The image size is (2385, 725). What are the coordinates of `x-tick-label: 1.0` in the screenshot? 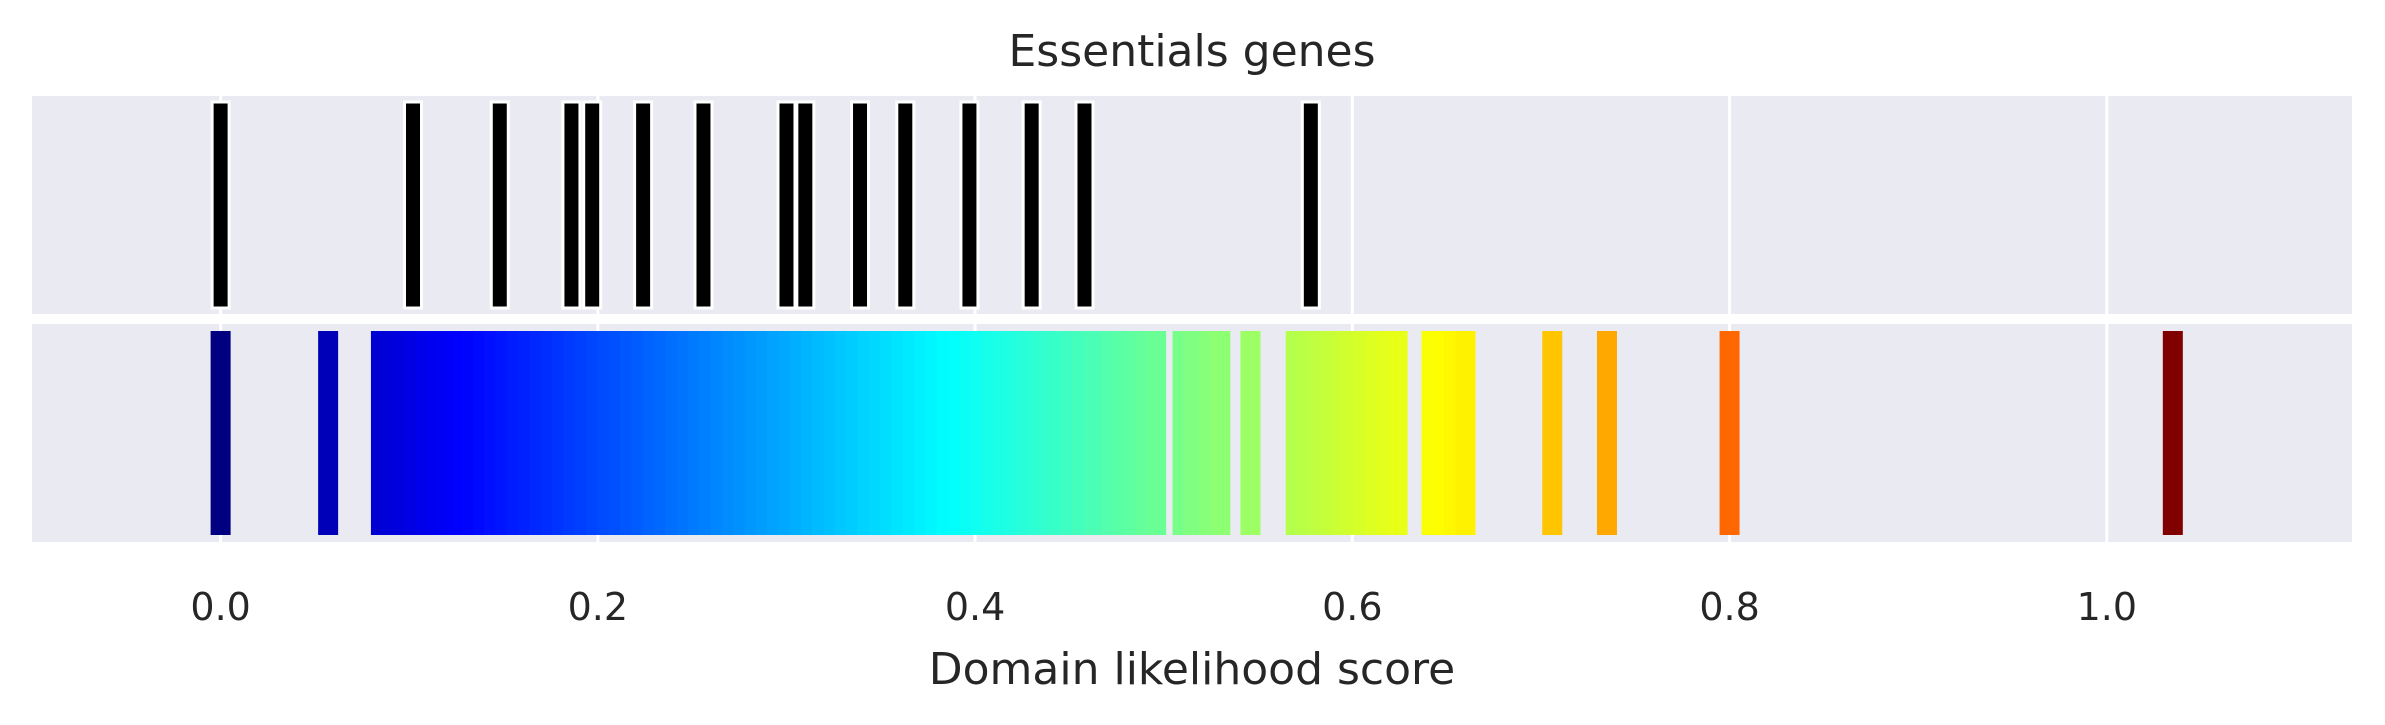 It's located at (2107, 607).